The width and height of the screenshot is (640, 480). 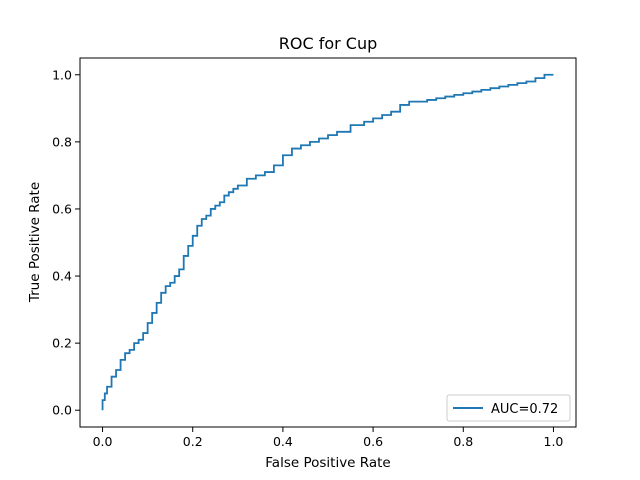 I want to click on y-tick-label: 0.6, so click(x=62, y=208).